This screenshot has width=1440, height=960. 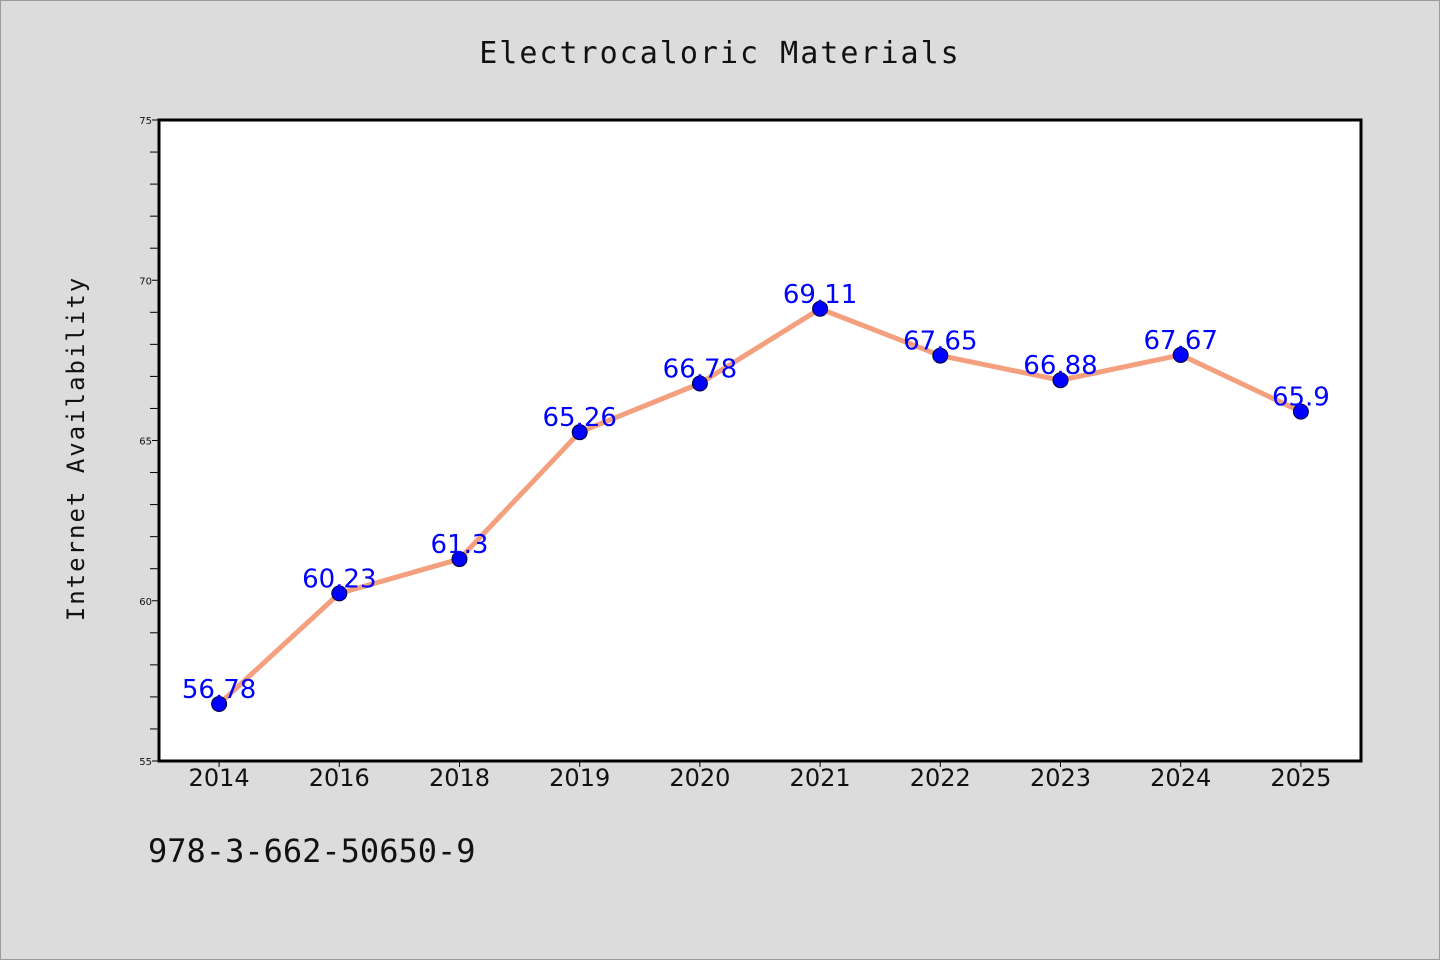 I want to click on data-label: 60.23, so click(x=339, y=579).